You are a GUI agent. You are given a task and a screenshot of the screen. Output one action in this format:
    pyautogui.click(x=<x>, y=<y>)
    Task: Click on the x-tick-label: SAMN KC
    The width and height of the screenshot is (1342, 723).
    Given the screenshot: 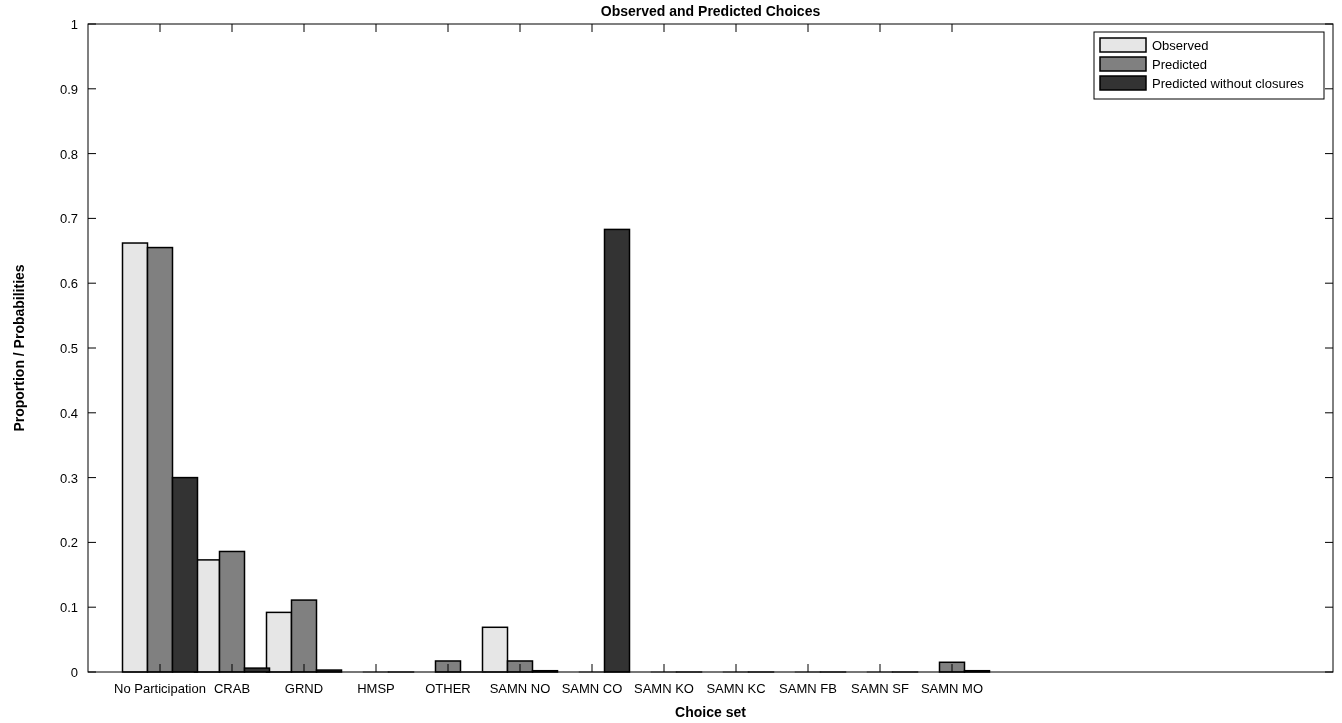 What is the action you would take?
    pyautogui.click(x=736, y=688)
    